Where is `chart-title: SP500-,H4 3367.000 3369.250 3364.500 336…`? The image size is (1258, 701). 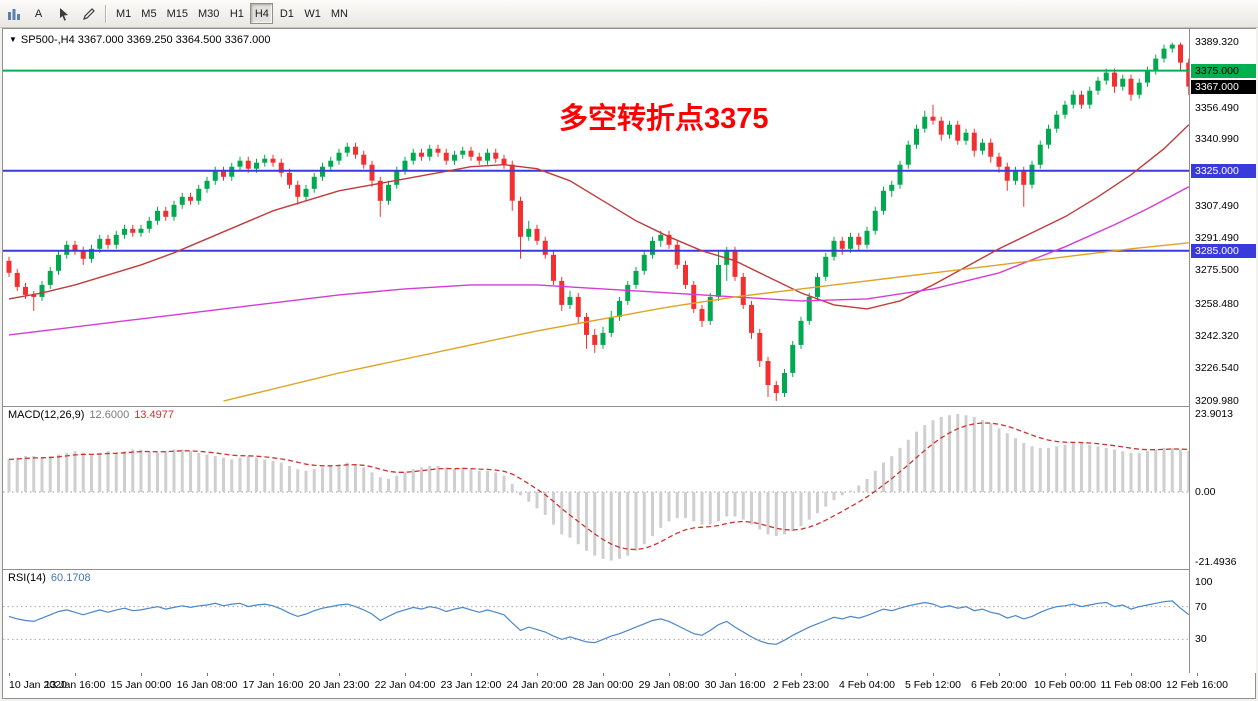 chart-title: SP500-,H4 3367.000 3369.250 3364.500 336… is located at coordinates (140, 40).